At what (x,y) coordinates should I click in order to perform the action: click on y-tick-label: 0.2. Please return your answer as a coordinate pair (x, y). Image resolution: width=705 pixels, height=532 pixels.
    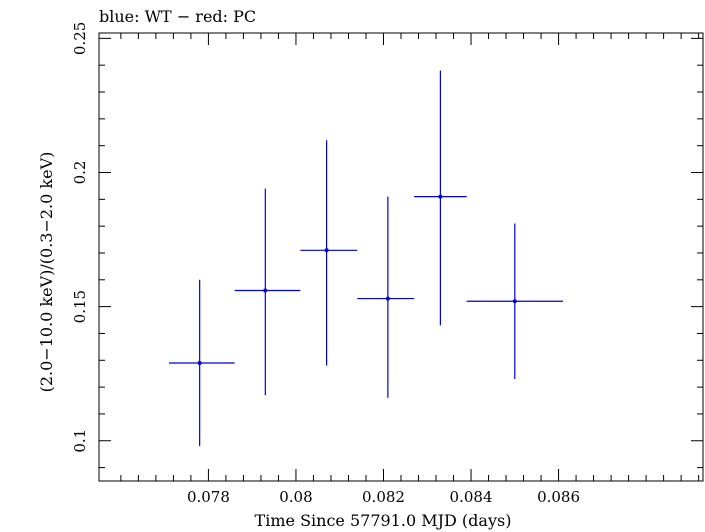
    Looking at the image, I should click on (80, 173).